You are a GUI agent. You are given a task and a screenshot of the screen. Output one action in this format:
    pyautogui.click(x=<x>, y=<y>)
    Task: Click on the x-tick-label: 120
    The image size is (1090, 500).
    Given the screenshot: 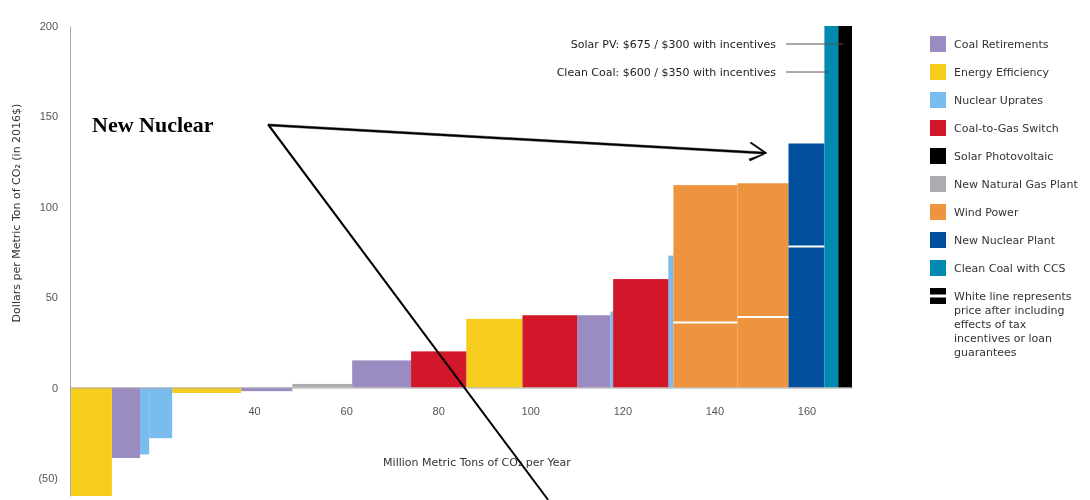 What is the action you would take?
    pyautogui.click(x=622, y=411)
    